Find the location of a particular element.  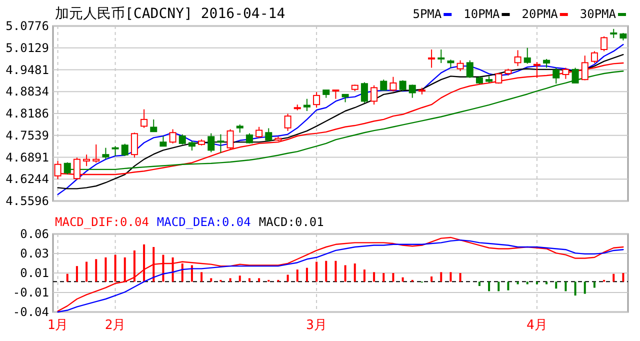

y-tick-label: 5.0129 is located at coordinates (27, 47).